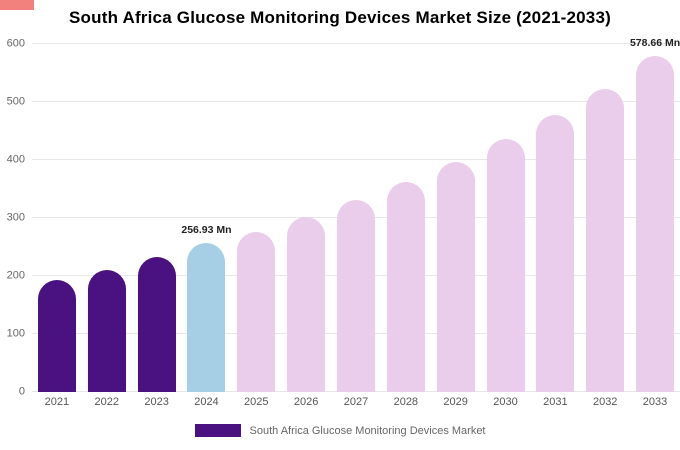 This screenshot has height=450, width=680. I want to click on bar-column-2028, so click(406, 218).